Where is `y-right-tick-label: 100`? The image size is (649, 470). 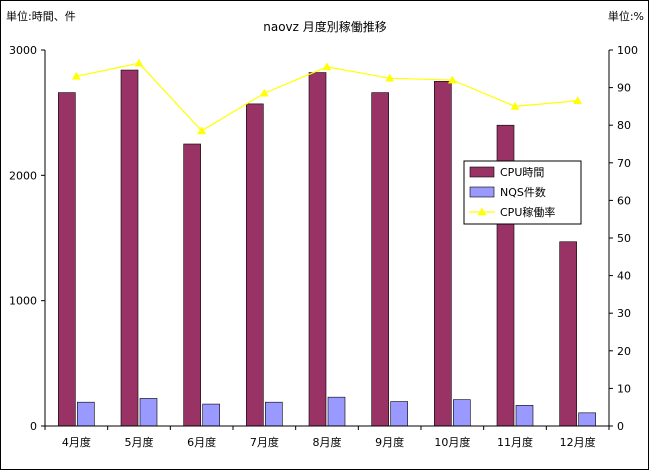
y-right-tick-label: 100 is located at coordinates (627, 50).